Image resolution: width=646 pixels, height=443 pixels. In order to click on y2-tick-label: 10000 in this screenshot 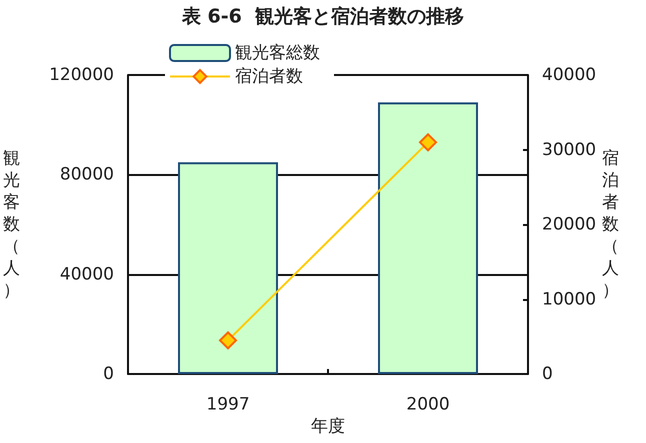, I will do `click(569, 299)`.